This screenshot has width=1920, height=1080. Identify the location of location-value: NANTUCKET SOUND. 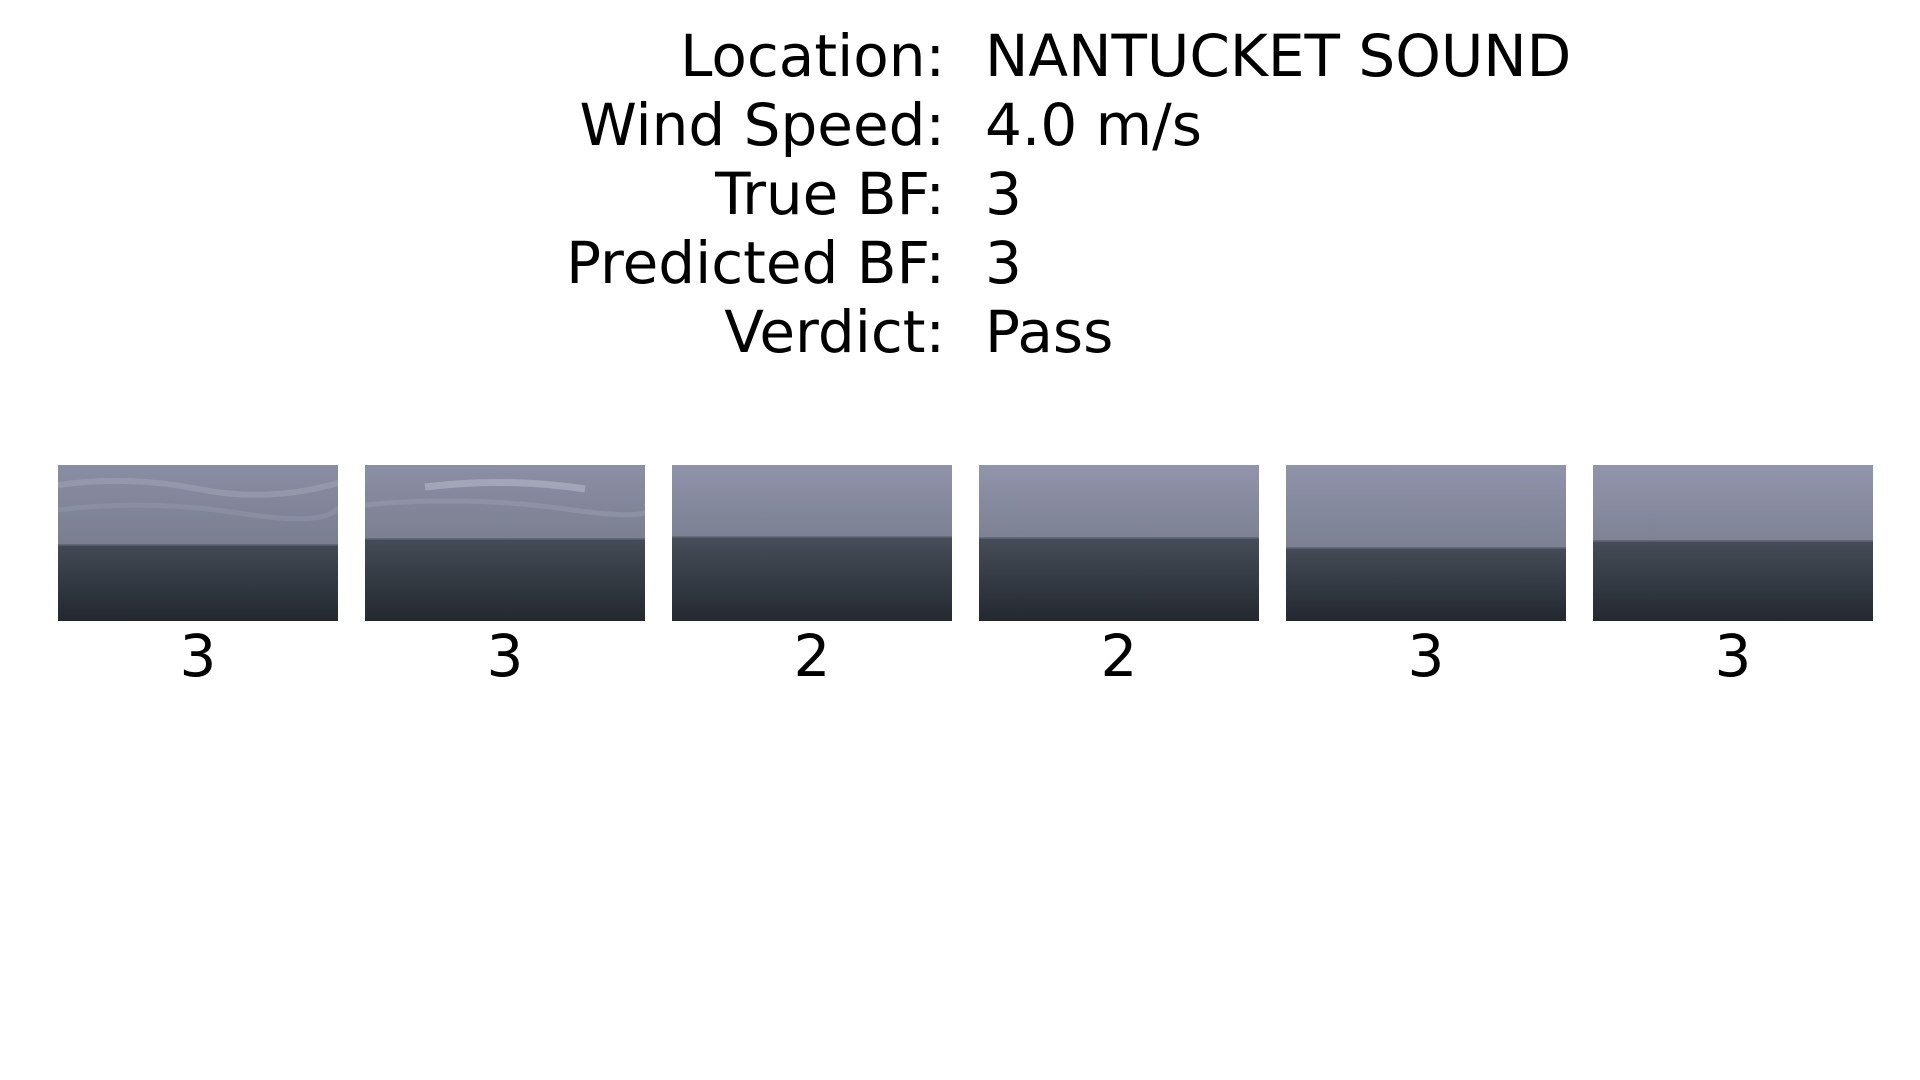
(1278, 56).